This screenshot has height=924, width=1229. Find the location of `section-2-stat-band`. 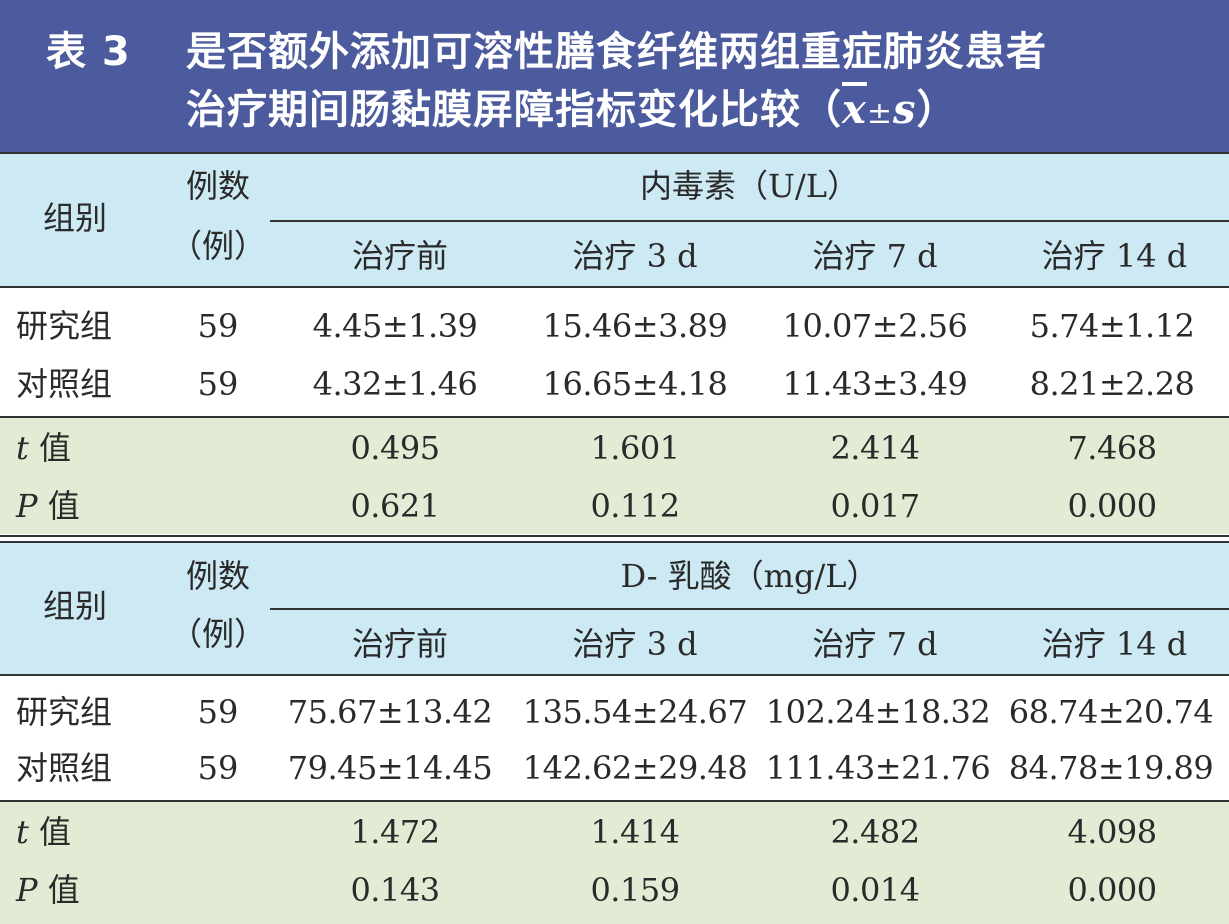

section-2-stat-band is located at coordinates (614, 862).